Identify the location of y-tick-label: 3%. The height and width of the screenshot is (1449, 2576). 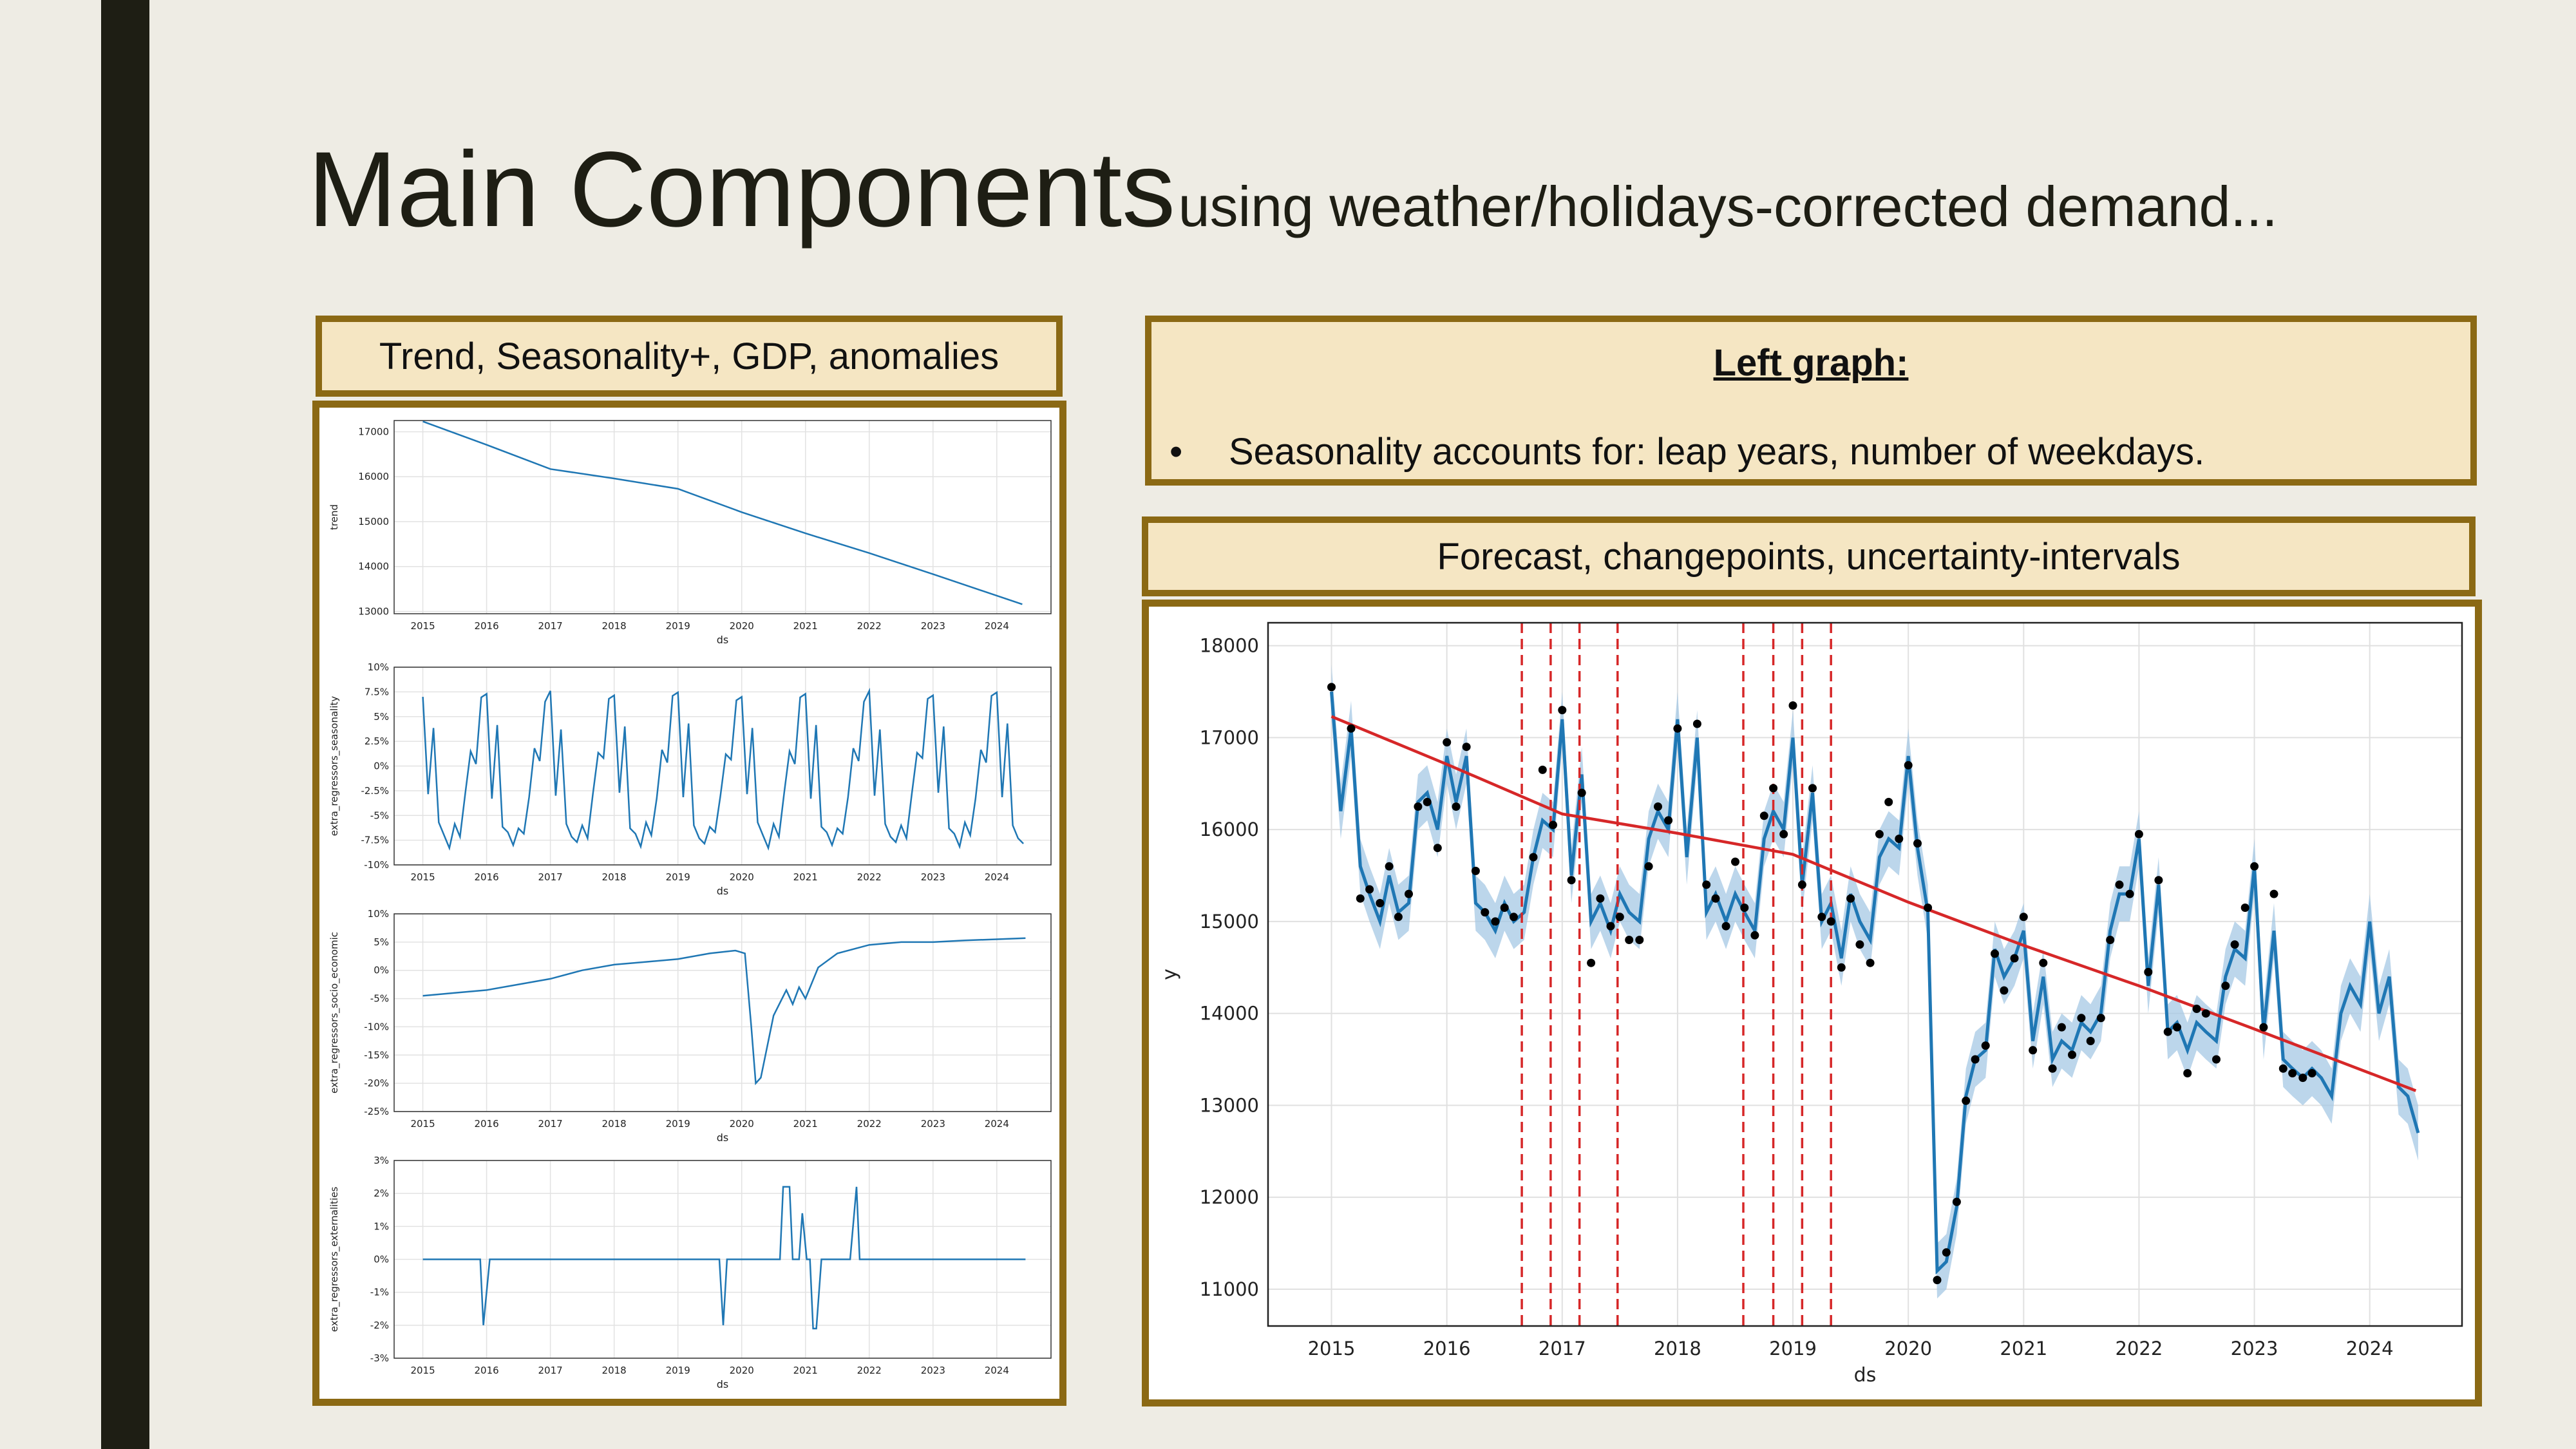
(382, 1160).